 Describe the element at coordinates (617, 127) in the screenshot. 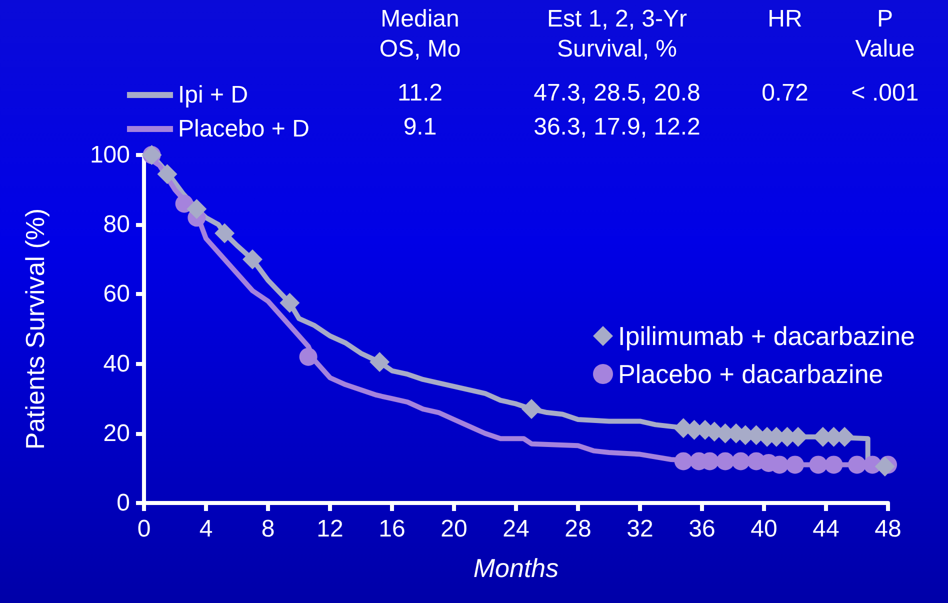

I see `text: 36.3, 17.9, 12.2` at that location.